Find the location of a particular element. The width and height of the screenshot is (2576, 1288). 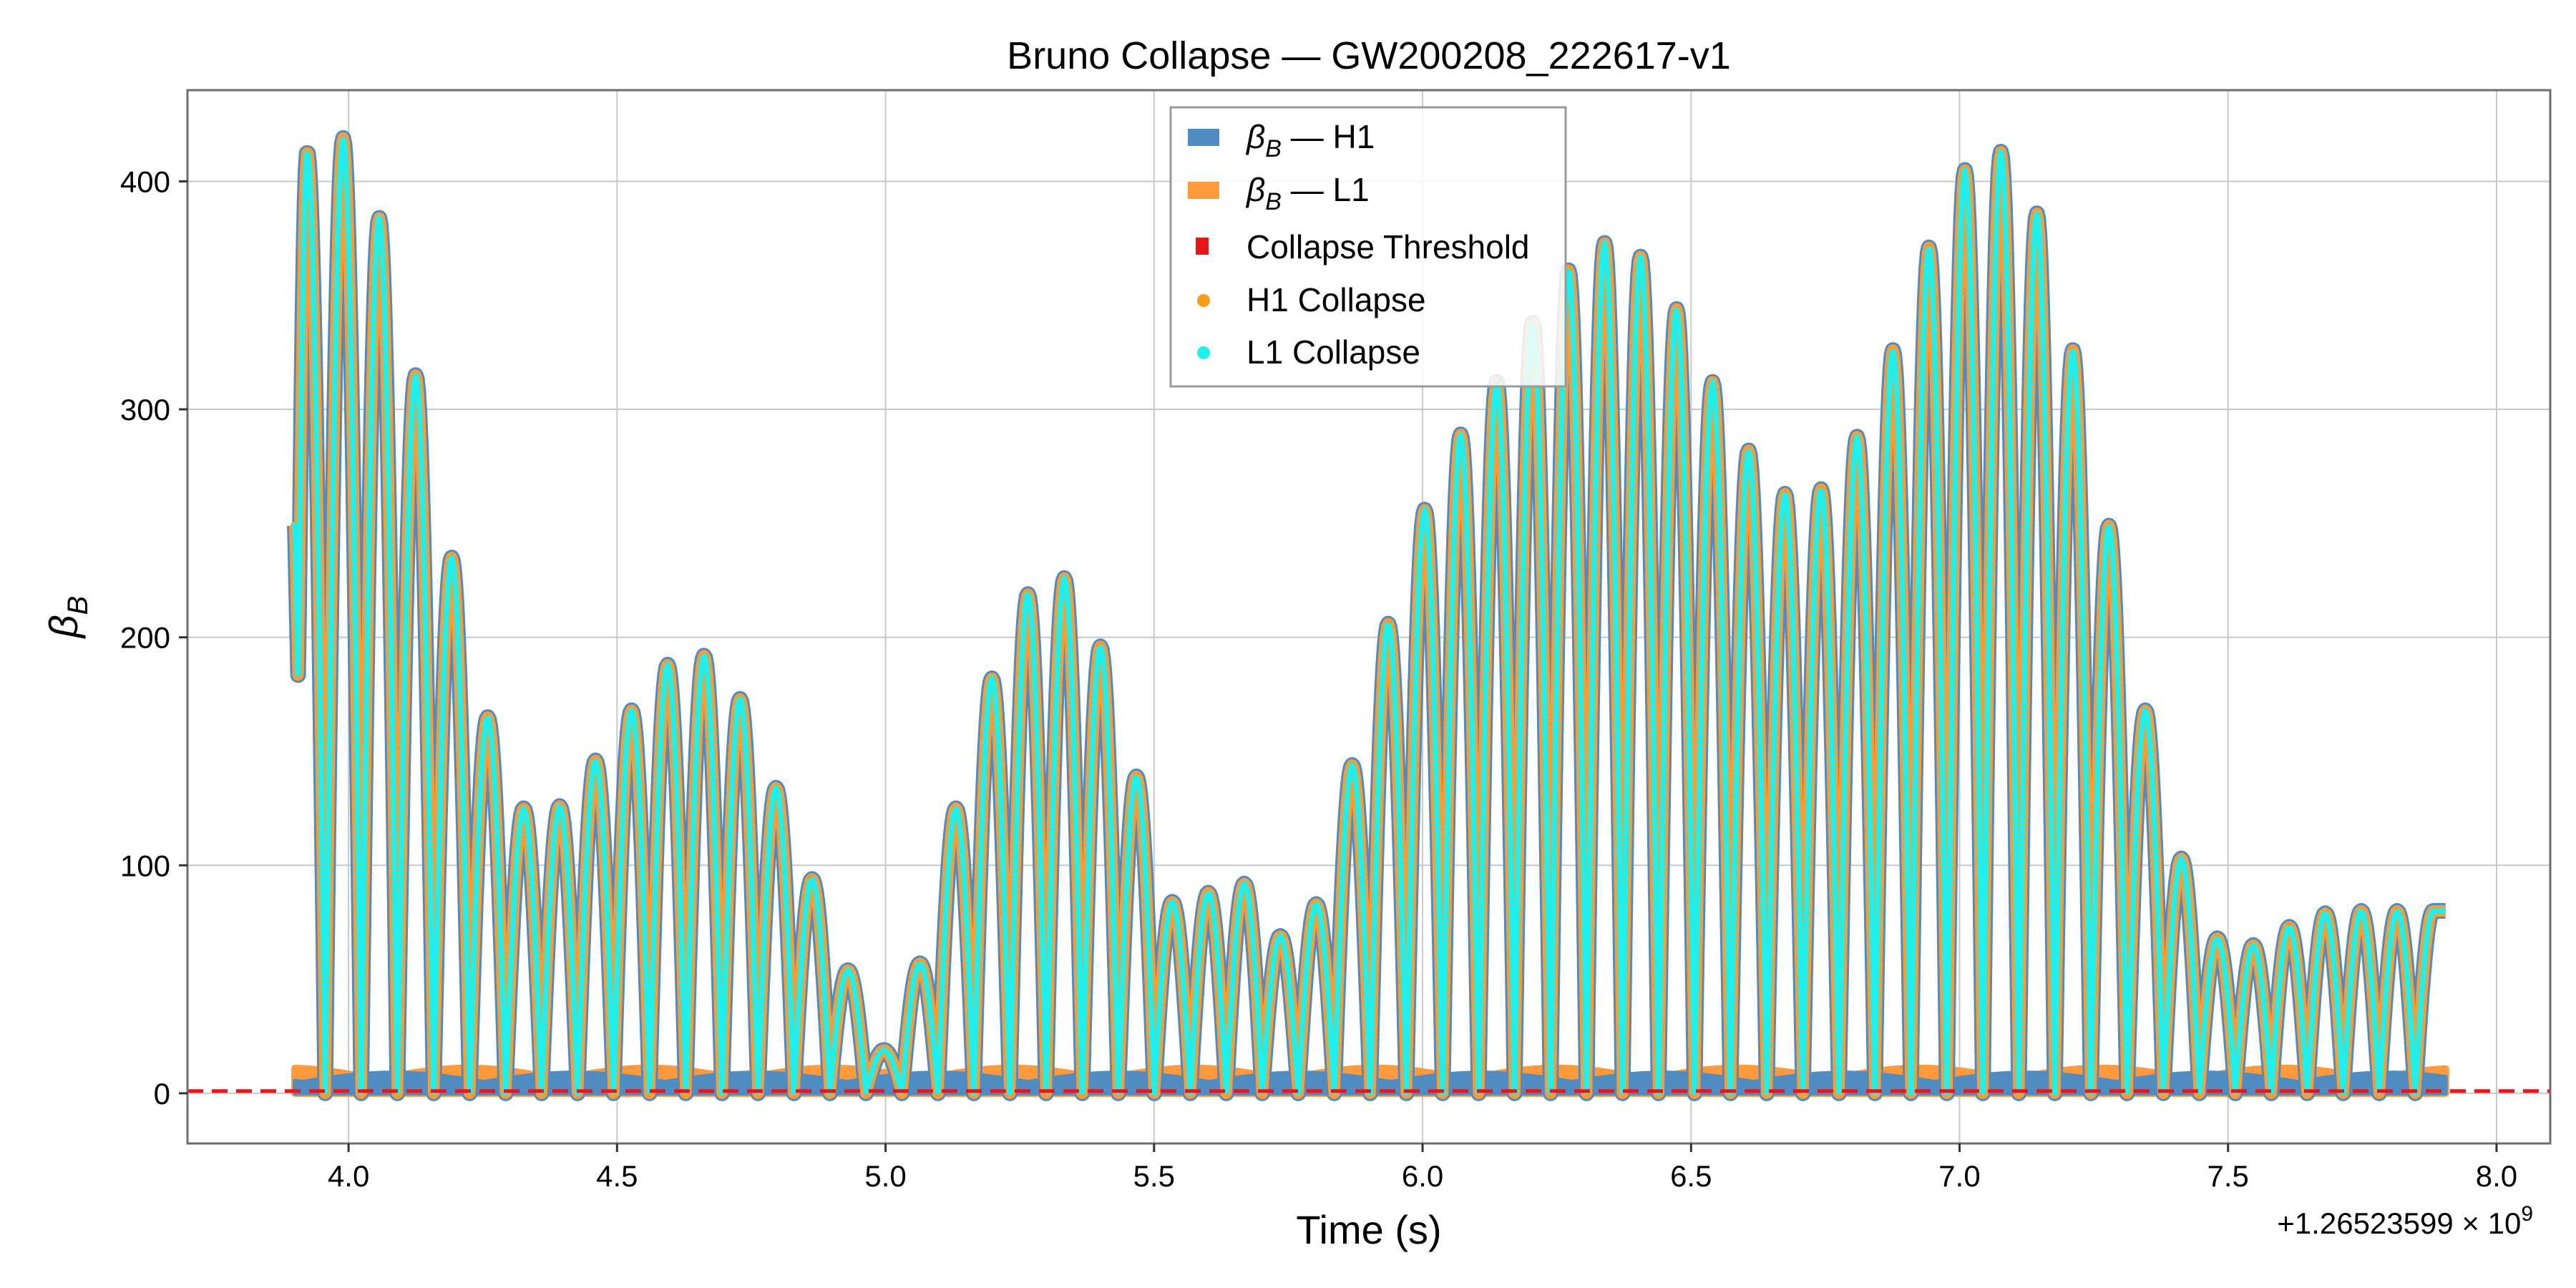

legend-box is located at coordinates (1368, 247).